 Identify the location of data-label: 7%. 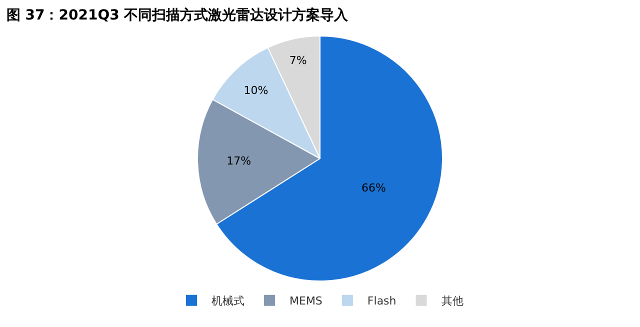
(298, 60).